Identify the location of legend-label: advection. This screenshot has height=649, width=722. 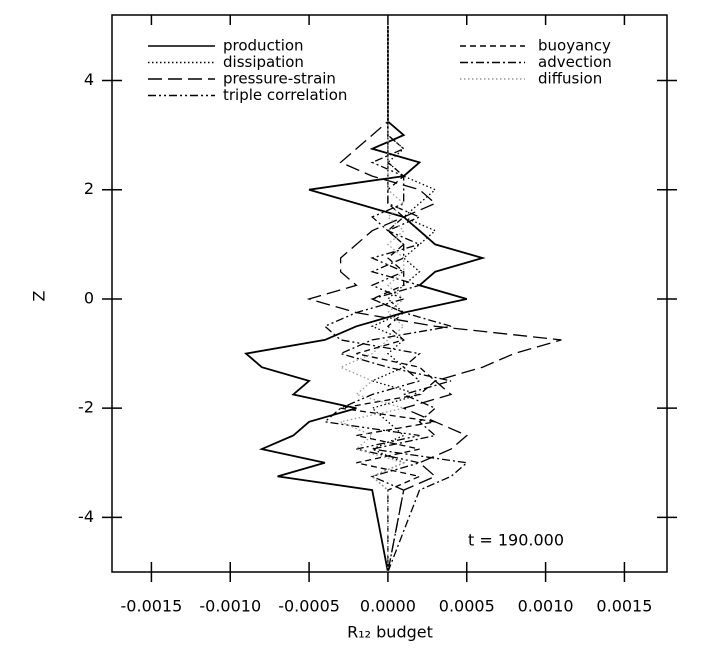
(575, 62).